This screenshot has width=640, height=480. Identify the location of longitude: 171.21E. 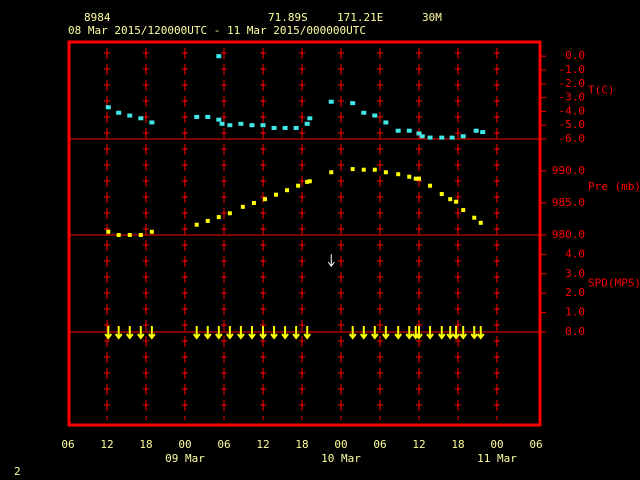
(360, 17).